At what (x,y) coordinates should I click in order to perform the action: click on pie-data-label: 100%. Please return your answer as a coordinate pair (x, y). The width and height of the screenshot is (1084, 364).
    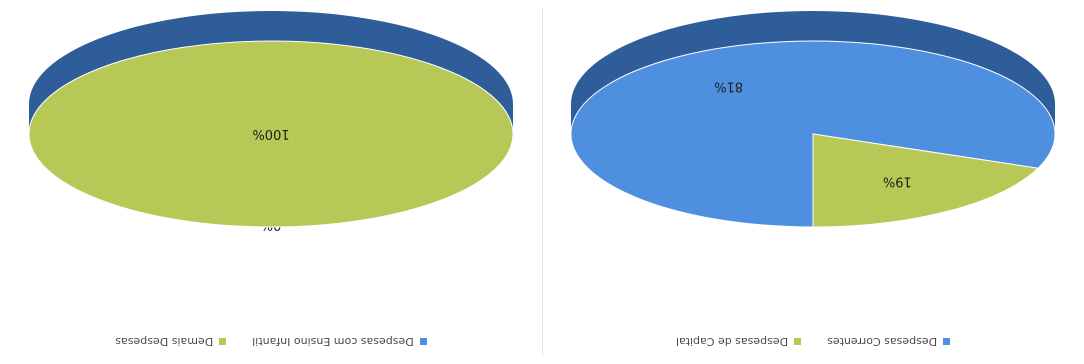
    Looking at the image, I should click on (270, 133).